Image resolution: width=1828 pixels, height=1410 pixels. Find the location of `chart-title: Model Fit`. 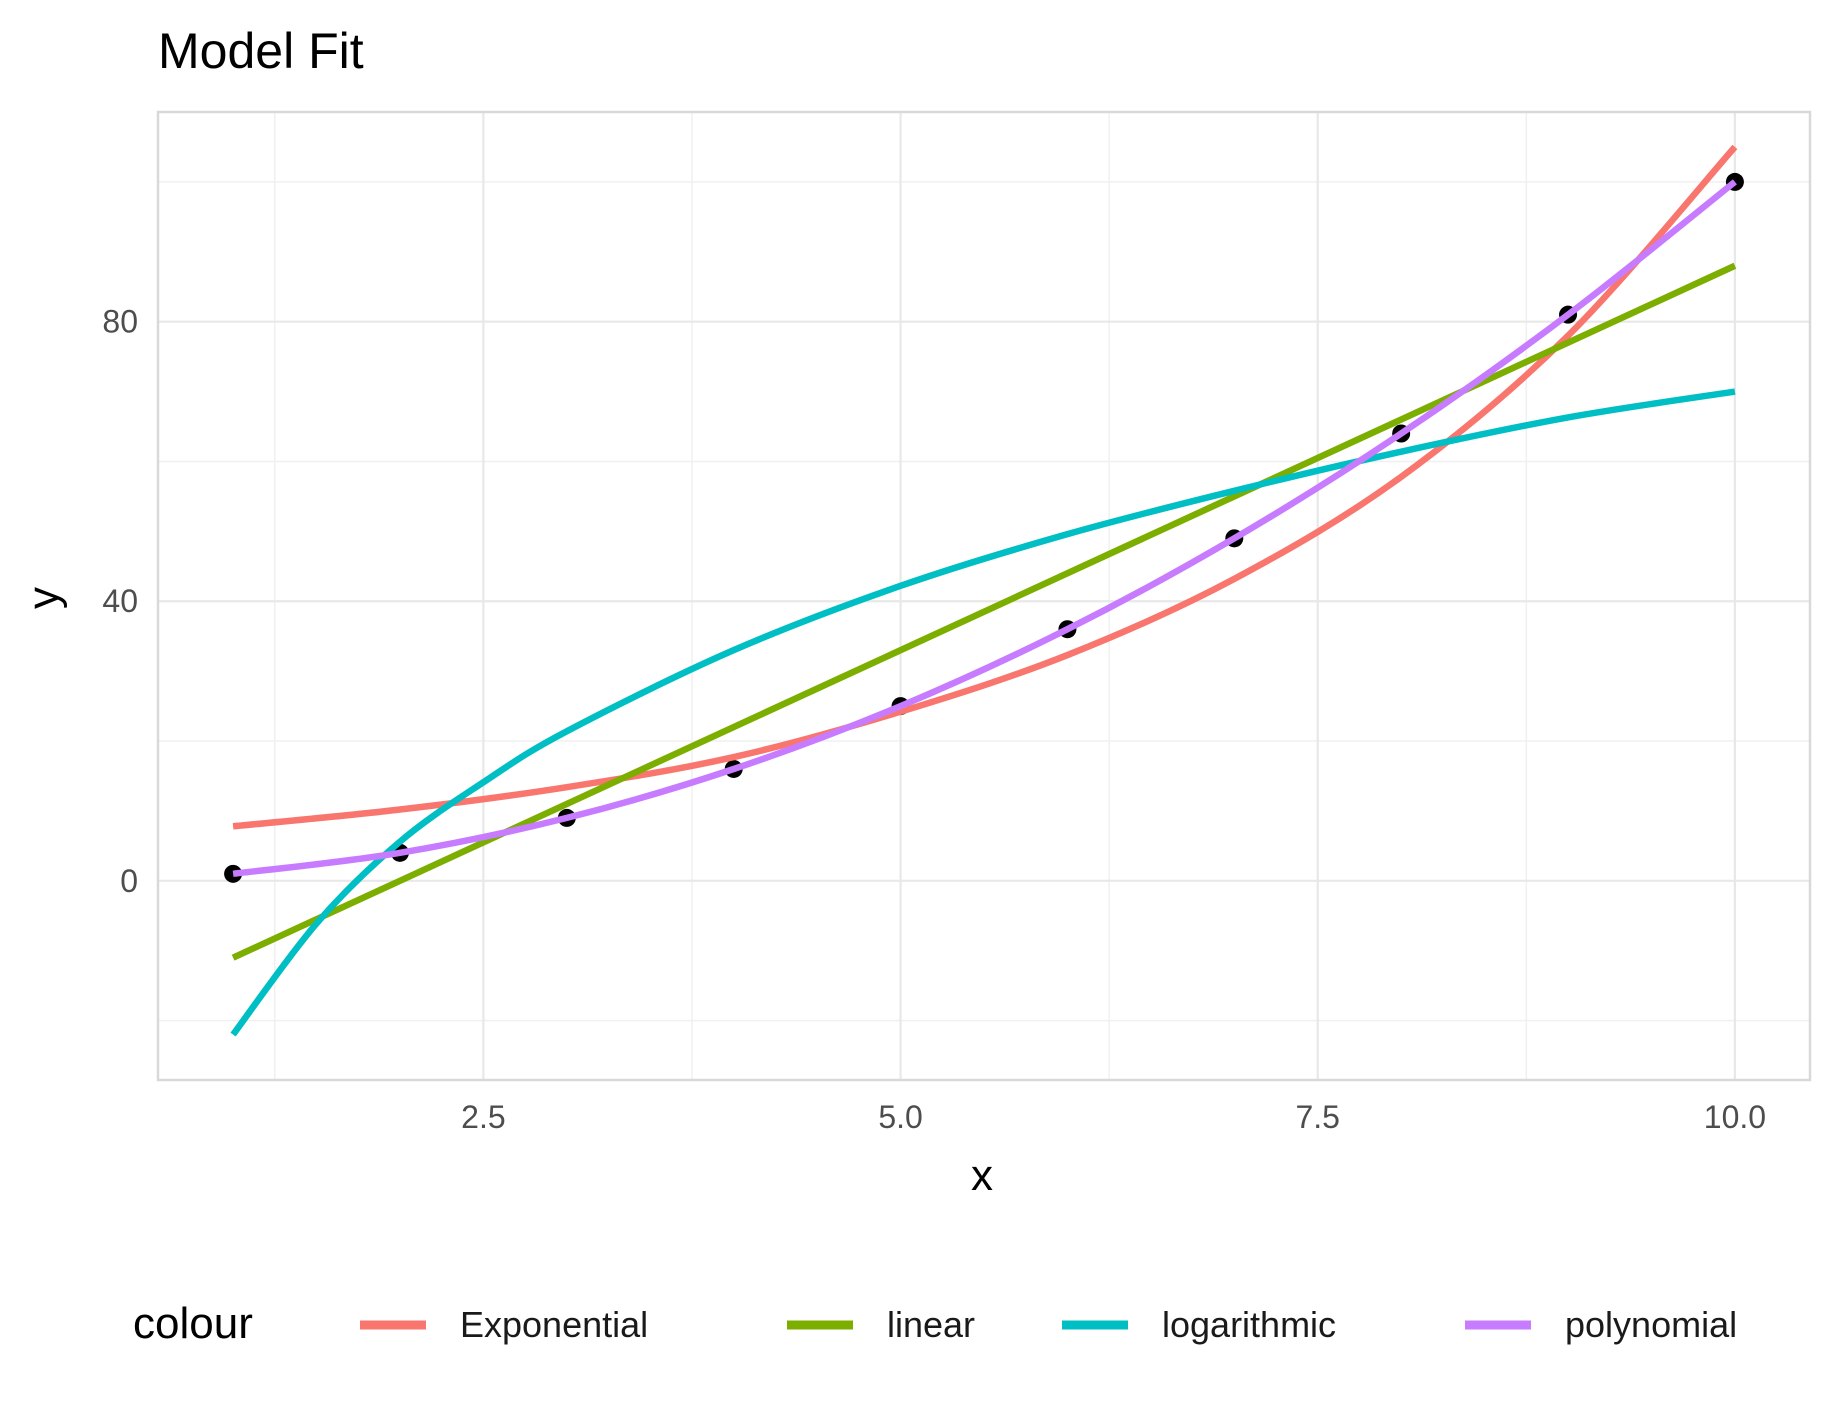

chart-title: Model Fit is located at coordinates (261, 51).